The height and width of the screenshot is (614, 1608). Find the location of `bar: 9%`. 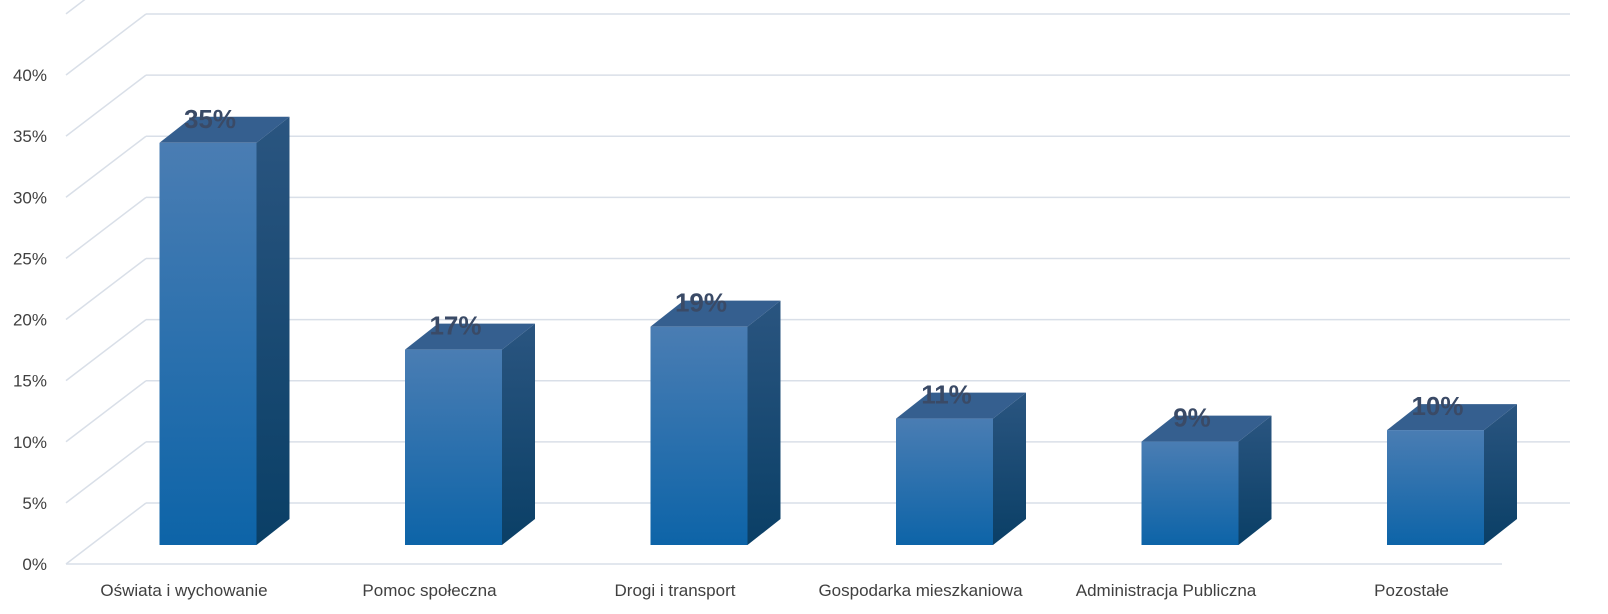

bar: 9% is located at coordinates (1206, 474).